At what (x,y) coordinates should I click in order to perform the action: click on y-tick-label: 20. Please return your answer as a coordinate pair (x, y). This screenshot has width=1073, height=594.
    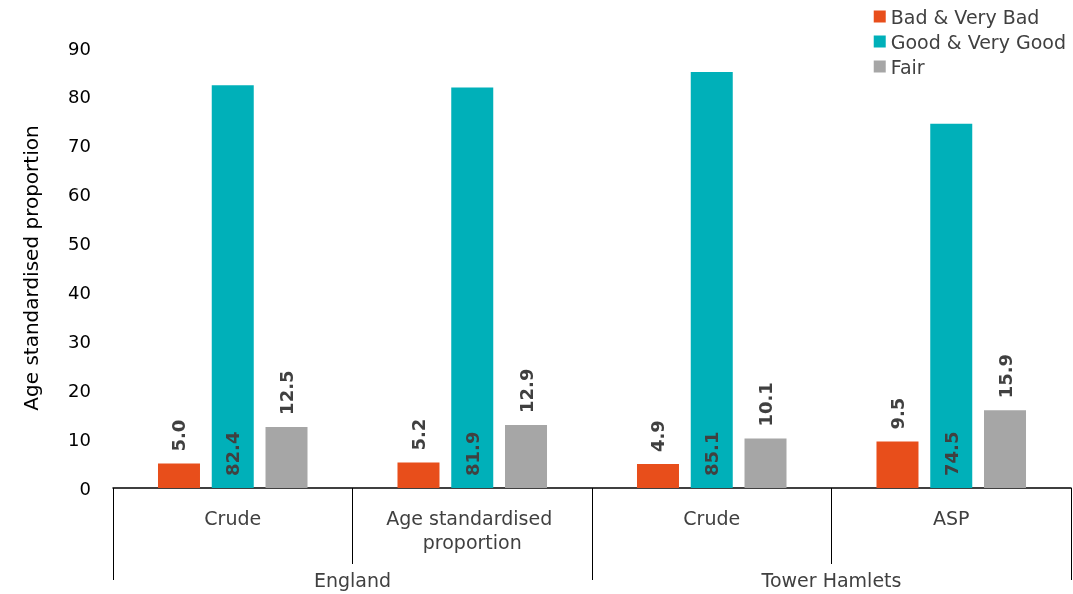
    Looking at the image, I should click on (79, 390).